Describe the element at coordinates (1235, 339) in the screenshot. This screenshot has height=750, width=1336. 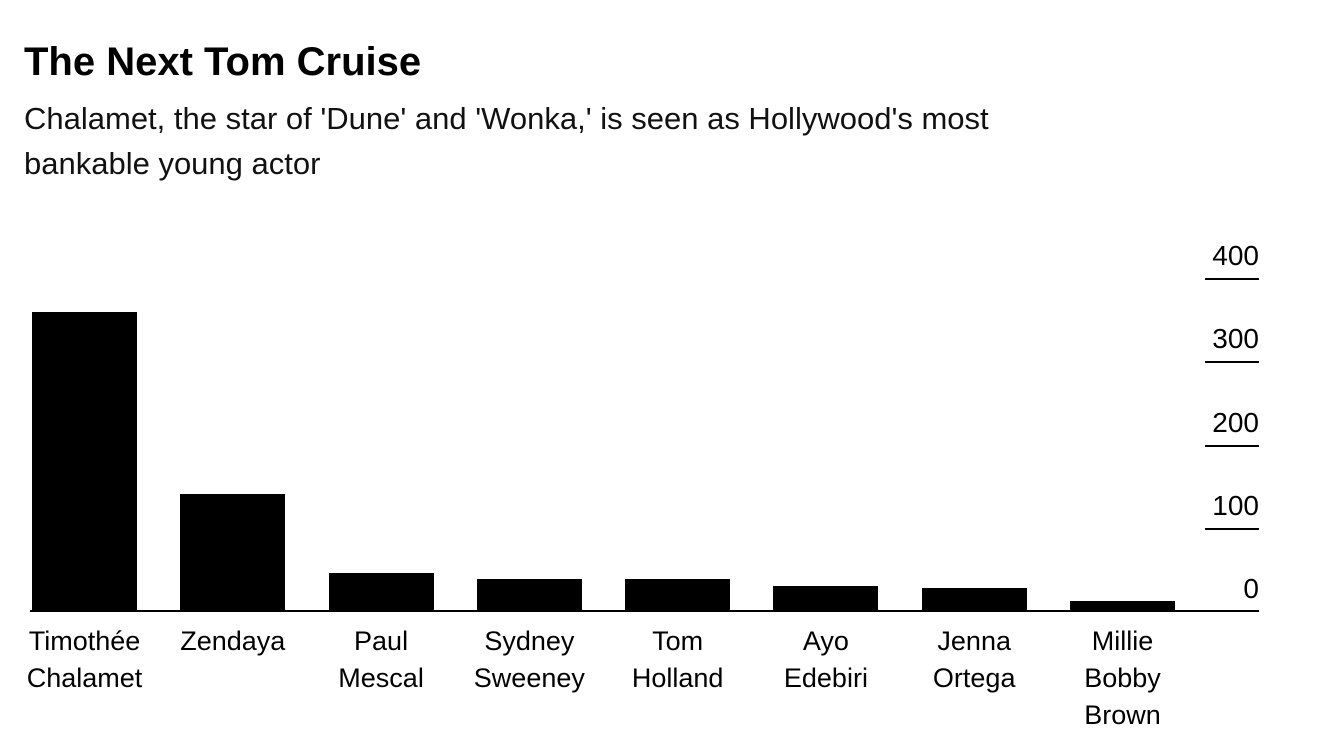
I see `y-axis-tick-label: 300` at that location.